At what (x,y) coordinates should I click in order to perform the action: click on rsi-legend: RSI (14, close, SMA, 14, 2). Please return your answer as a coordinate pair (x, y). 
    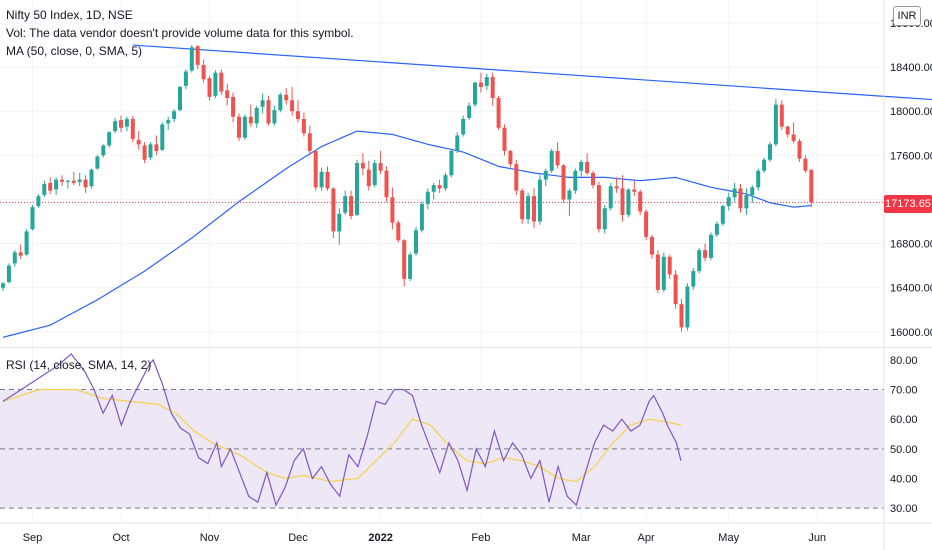
    Looking at the image, I should click on (79, 365).